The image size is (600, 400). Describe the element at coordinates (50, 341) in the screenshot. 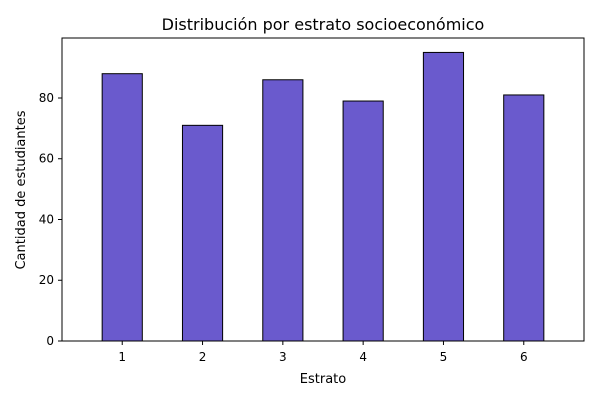

I see `y-tick-label: 0` at that location.